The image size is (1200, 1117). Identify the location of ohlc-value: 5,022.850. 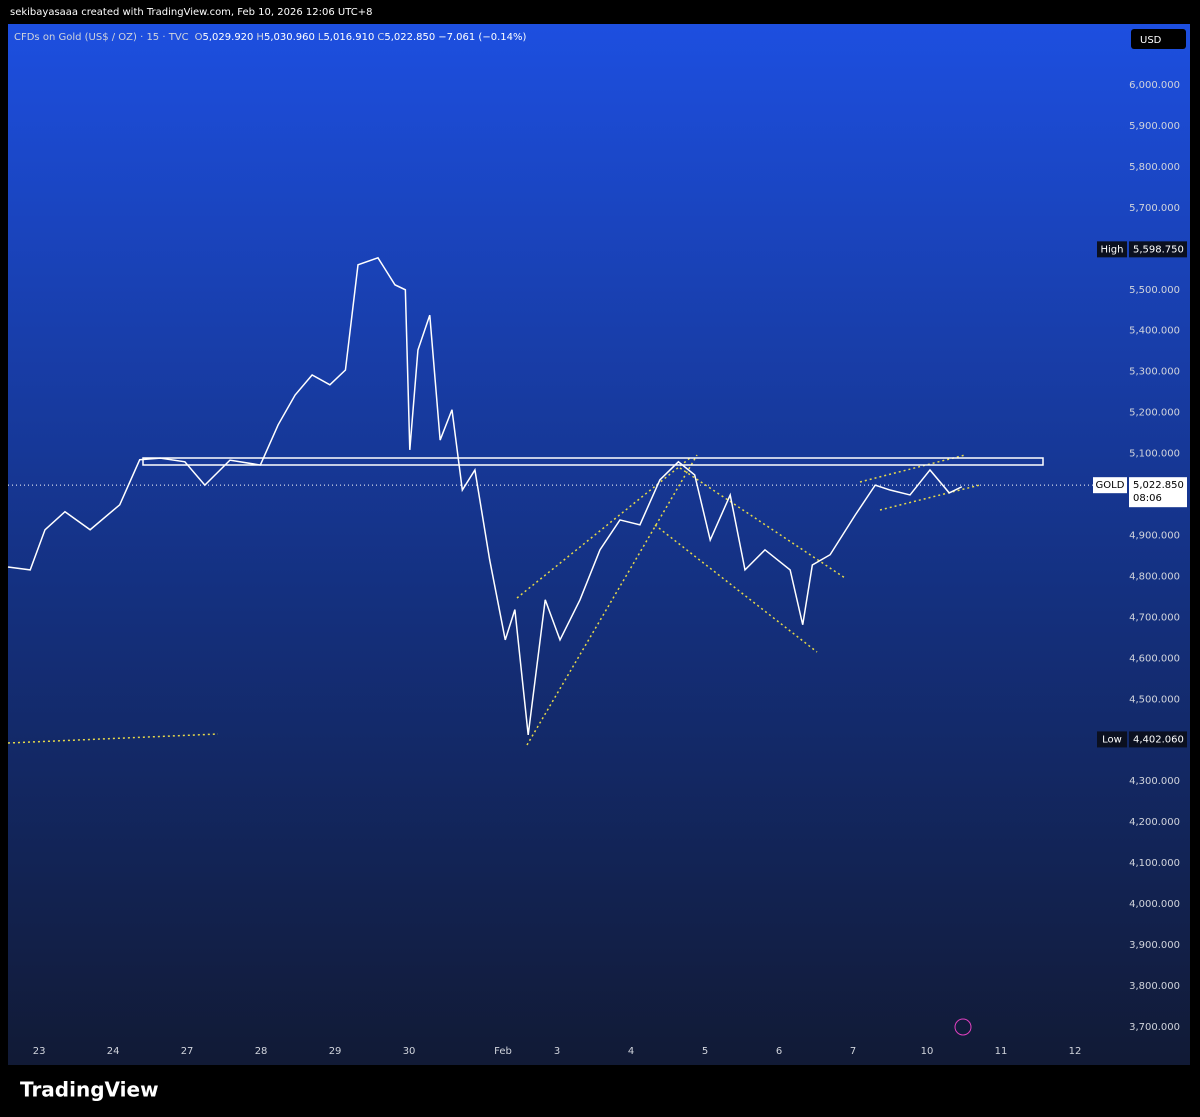
(409, 37).